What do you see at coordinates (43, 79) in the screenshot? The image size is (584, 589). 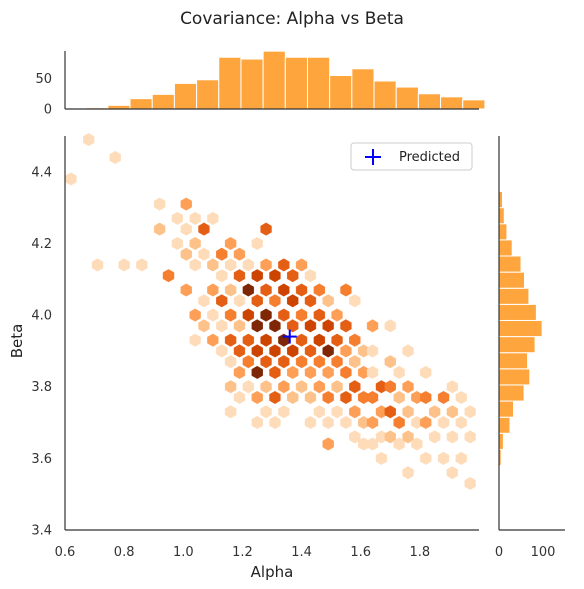 I see `top-y-tick-label: 50` at bounding box center [43, 79].